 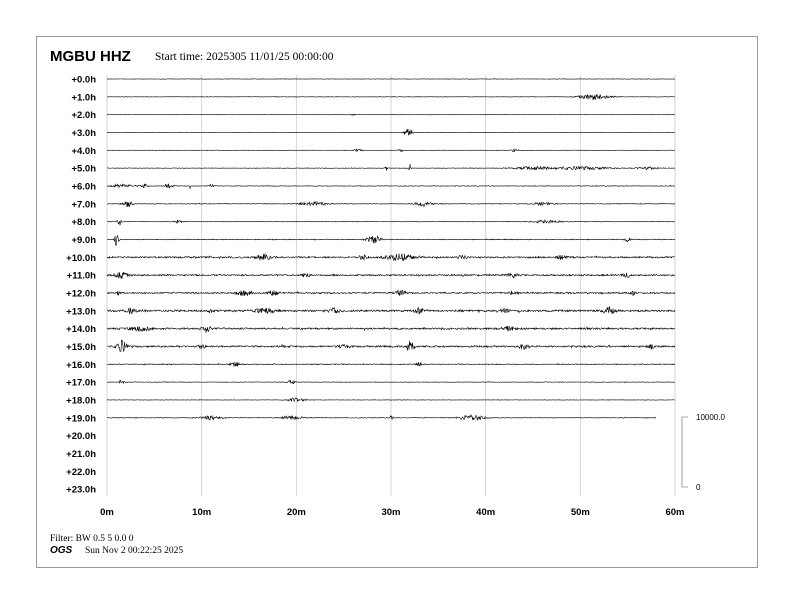 What do you see at coordinates (83, 222) in the screenshot?
I see `row-label: +8.0h` at bounding box center [83, 222].